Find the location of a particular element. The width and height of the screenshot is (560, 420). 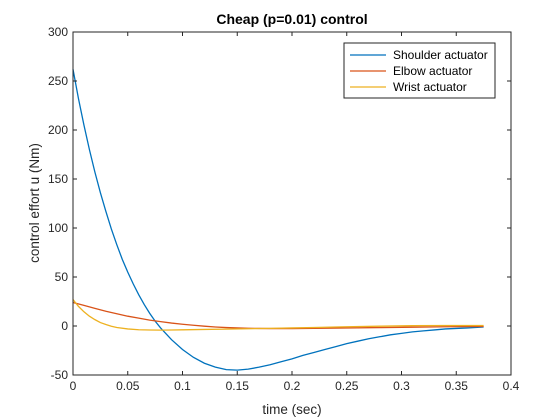

y-tick-label: -50 is located at coordinates (60, 375).